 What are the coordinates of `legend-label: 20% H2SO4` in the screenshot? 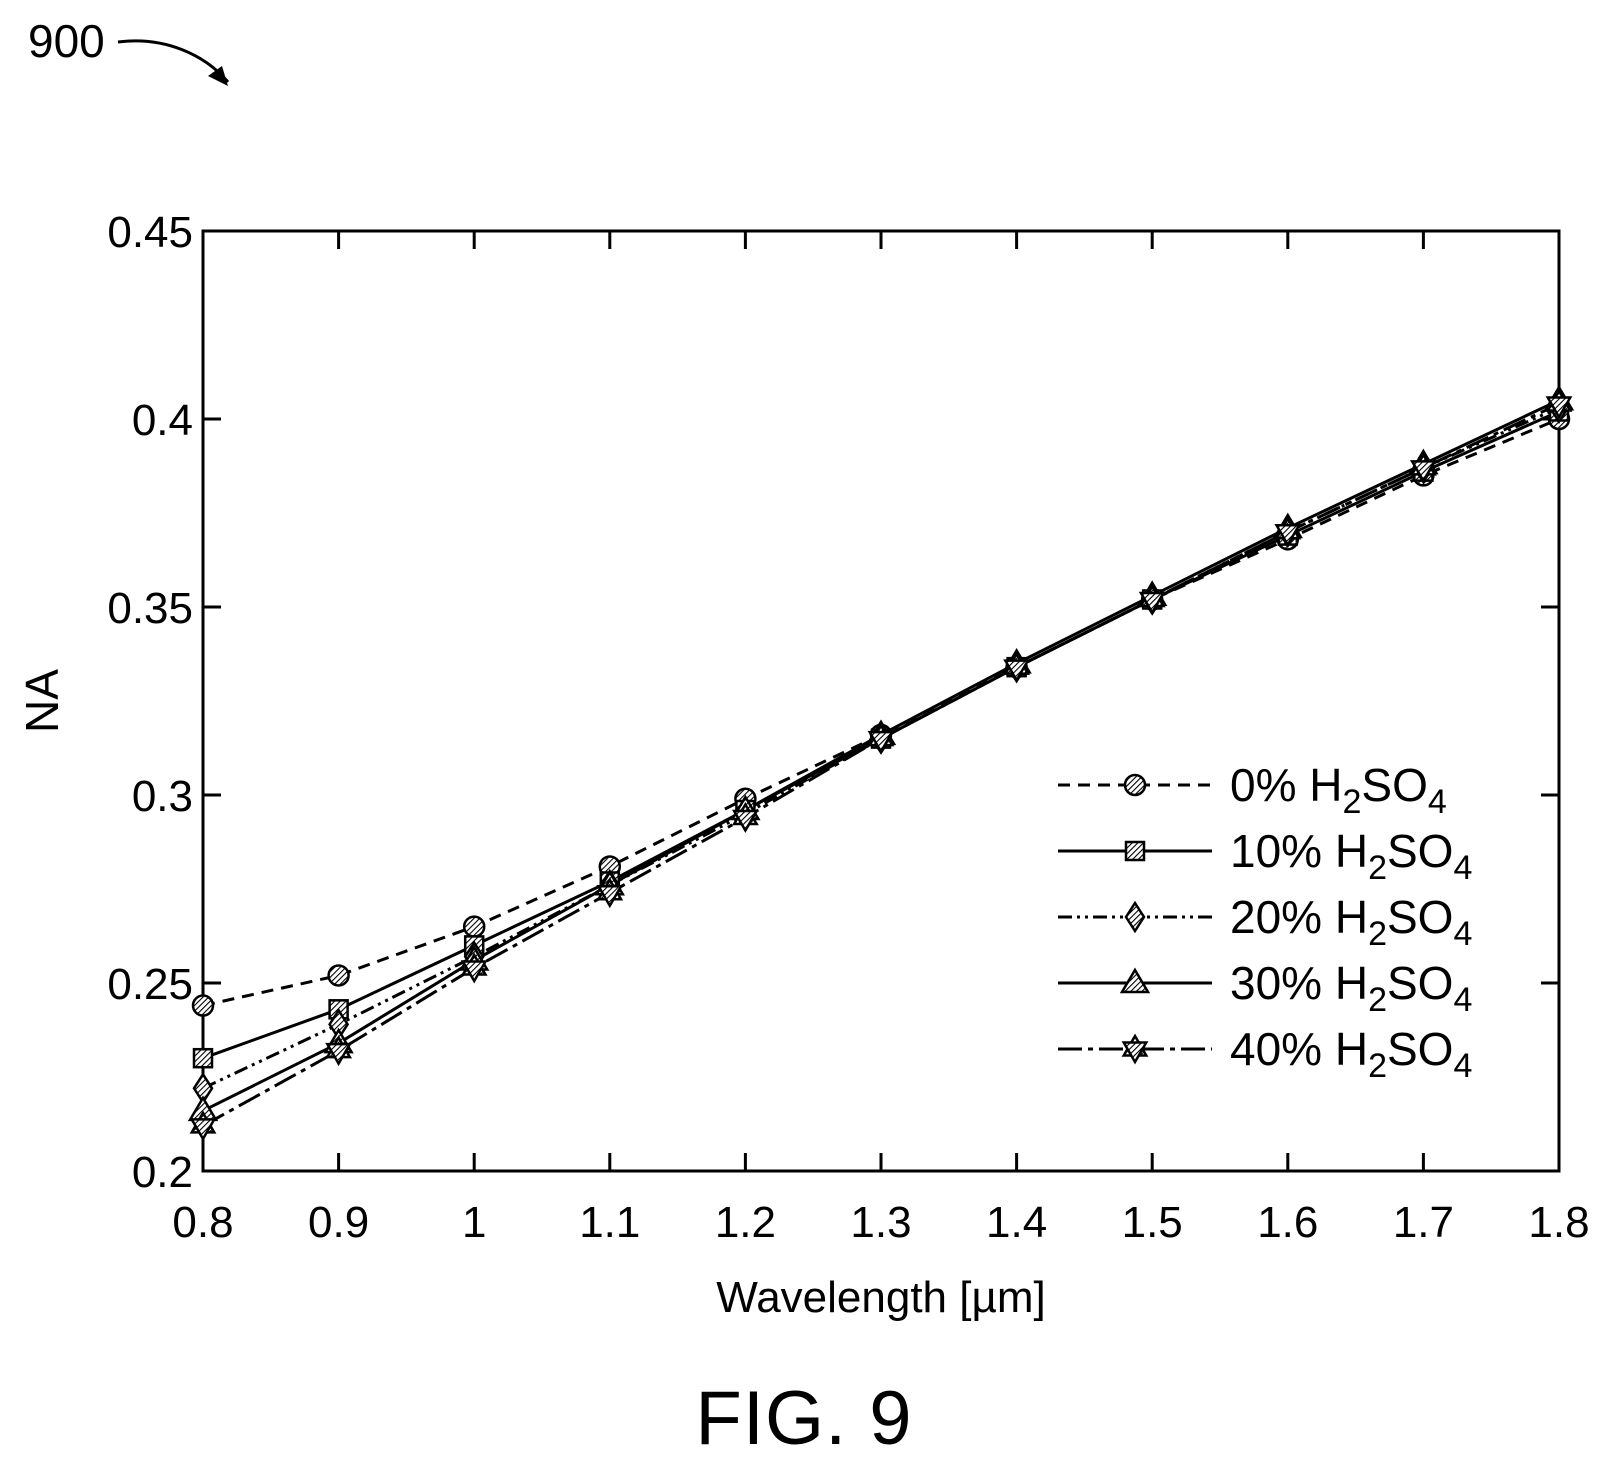 It's located at (1351, 922).